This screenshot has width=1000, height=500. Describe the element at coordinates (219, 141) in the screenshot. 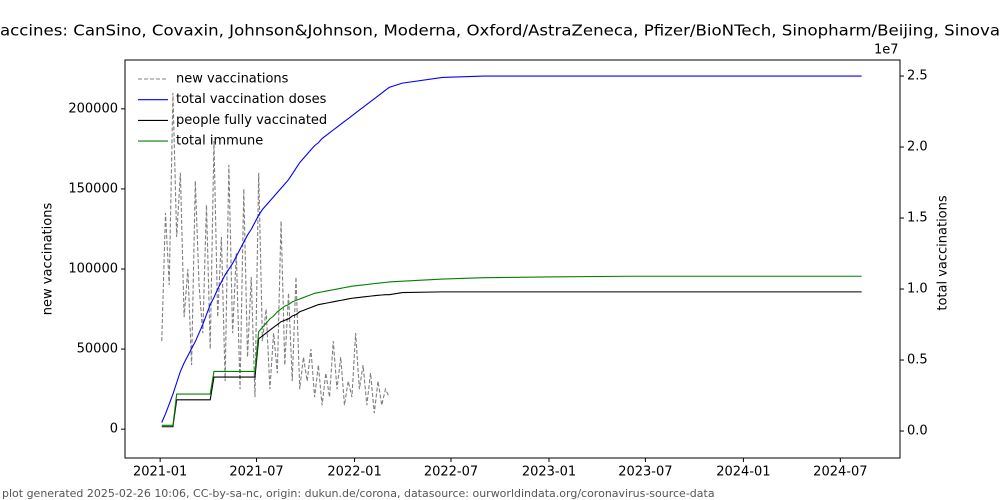

I see `legend-label: total immune` at that location.